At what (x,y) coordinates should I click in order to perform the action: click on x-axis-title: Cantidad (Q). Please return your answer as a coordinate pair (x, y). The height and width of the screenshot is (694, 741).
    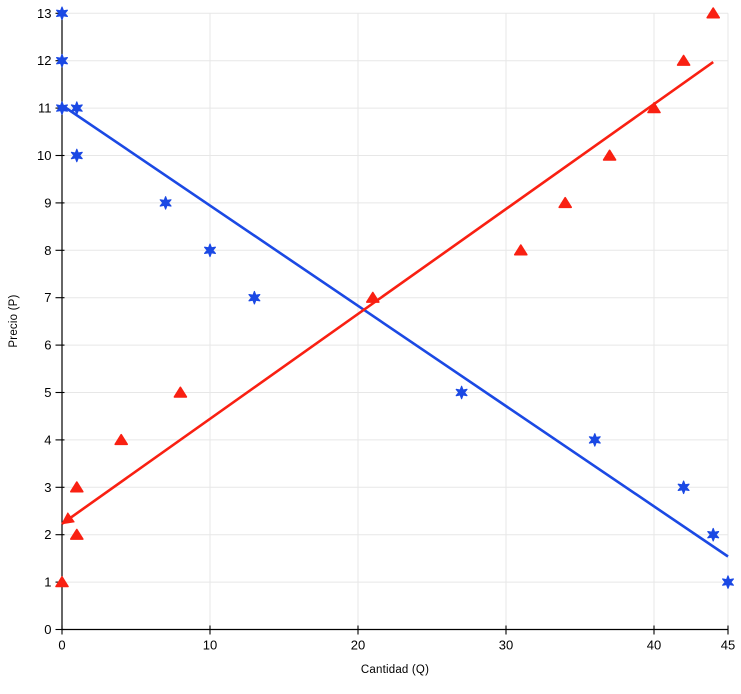
    Looking at the image, I should click on (395, 670).